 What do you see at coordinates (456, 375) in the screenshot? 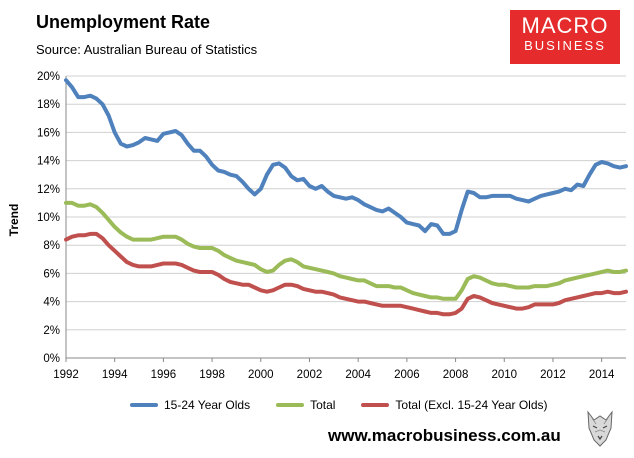
I see `x-tick-label: 2008` at bounding box center [456, 375].